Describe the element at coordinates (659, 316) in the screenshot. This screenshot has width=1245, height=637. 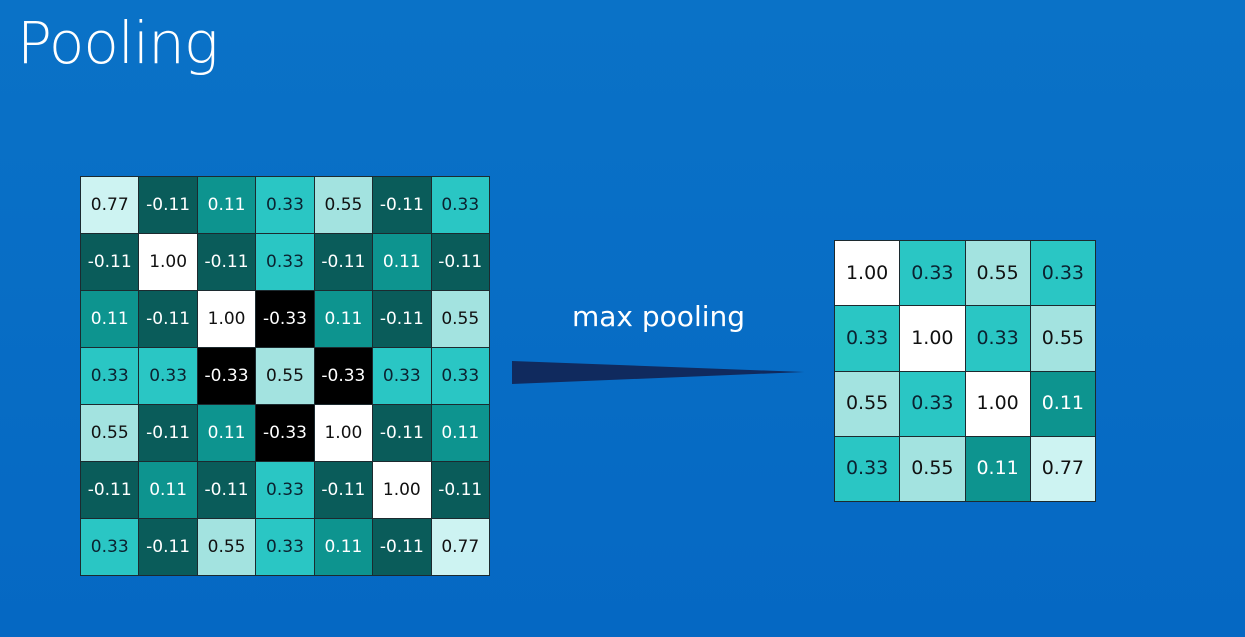
I see `operation-label: max pooling` at that location.